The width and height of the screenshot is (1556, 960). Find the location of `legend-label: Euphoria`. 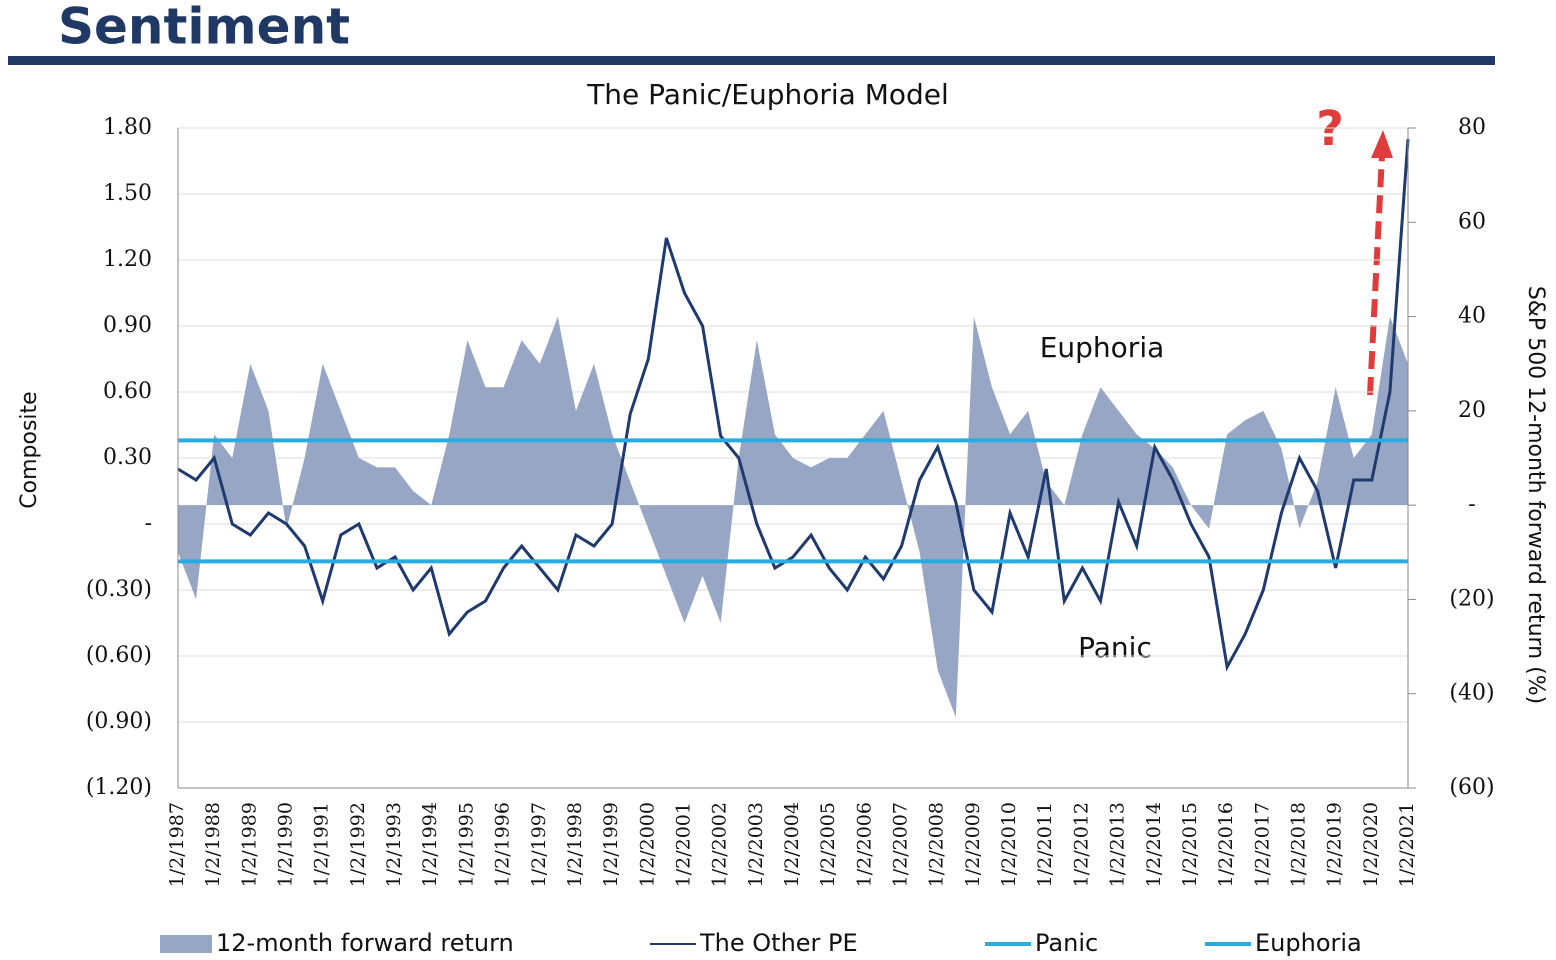

legend-label: Euphoria is located at coordinates (1308, 943).